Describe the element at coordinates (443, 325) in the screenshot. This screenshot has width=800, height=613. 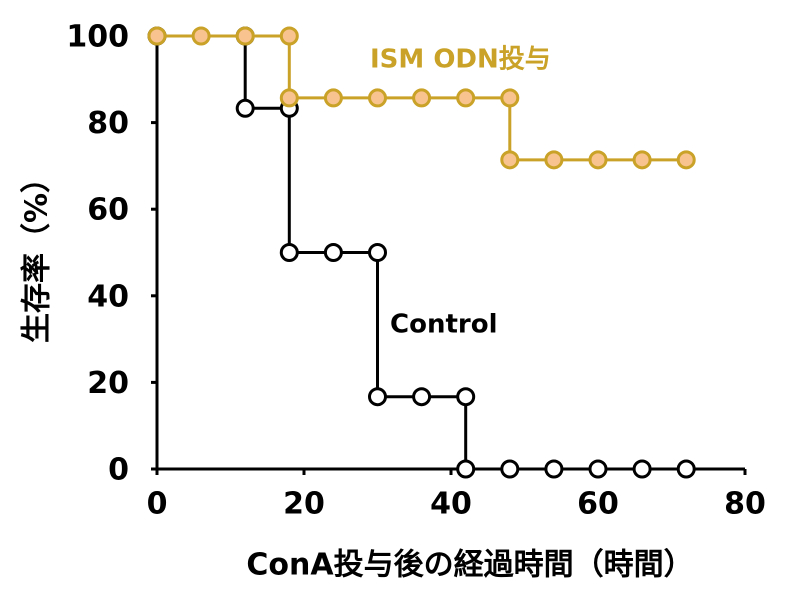
I see `series-label: Control` at that location.